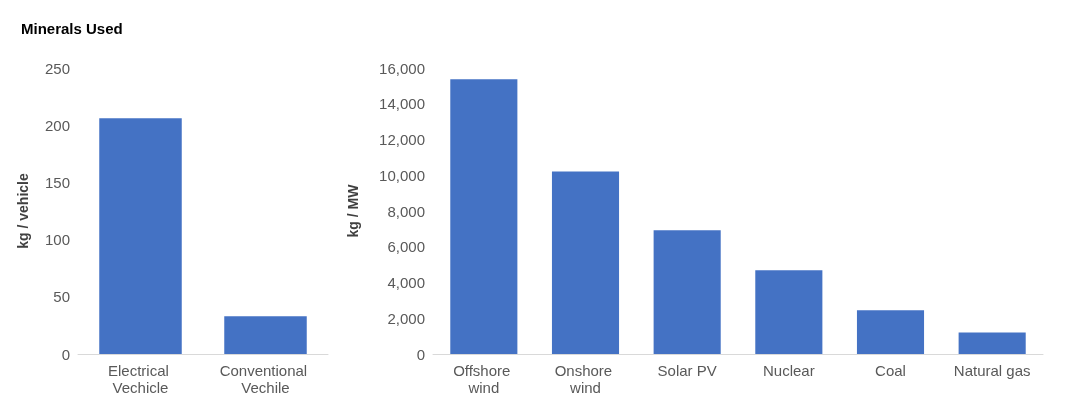 Image resolution: width=1068 pixels, height=411 pixels. I want to click on x-tick-label: Natural gas, so click(992, 370).